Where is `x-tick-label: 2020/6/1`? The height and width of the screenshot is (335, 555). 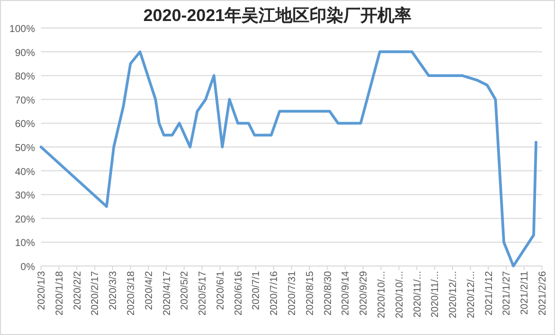
x-tick-label: 2020/6/1 is located at coordinates (220, 290).